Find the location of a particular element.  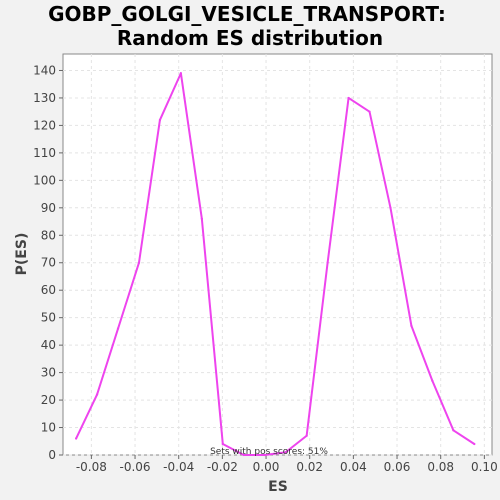

x-tick-label: 0.02 is located at coordinates (309, 467).